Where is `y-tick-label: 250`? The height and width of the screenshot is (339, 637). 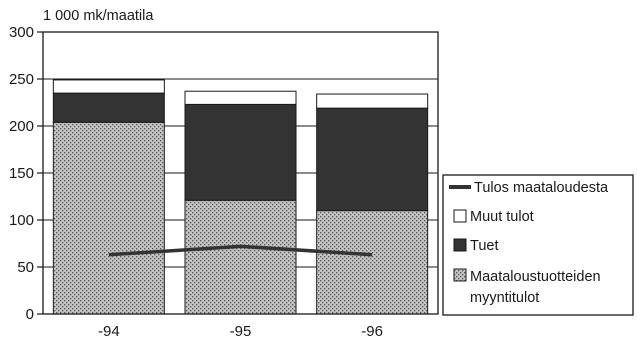
y-tick-label: 250 is located at coordinates (21, 79).